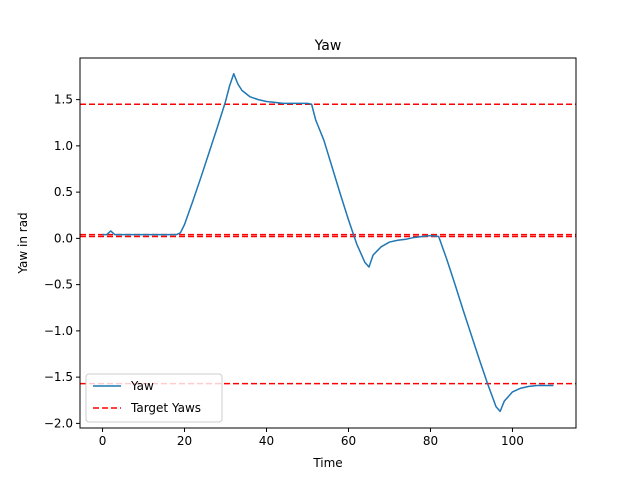 This screenshot has width=640, height=484. Describe the element at coordinates (348, 441) in the screenshot. I see `x-tick-label: 60` at that location.